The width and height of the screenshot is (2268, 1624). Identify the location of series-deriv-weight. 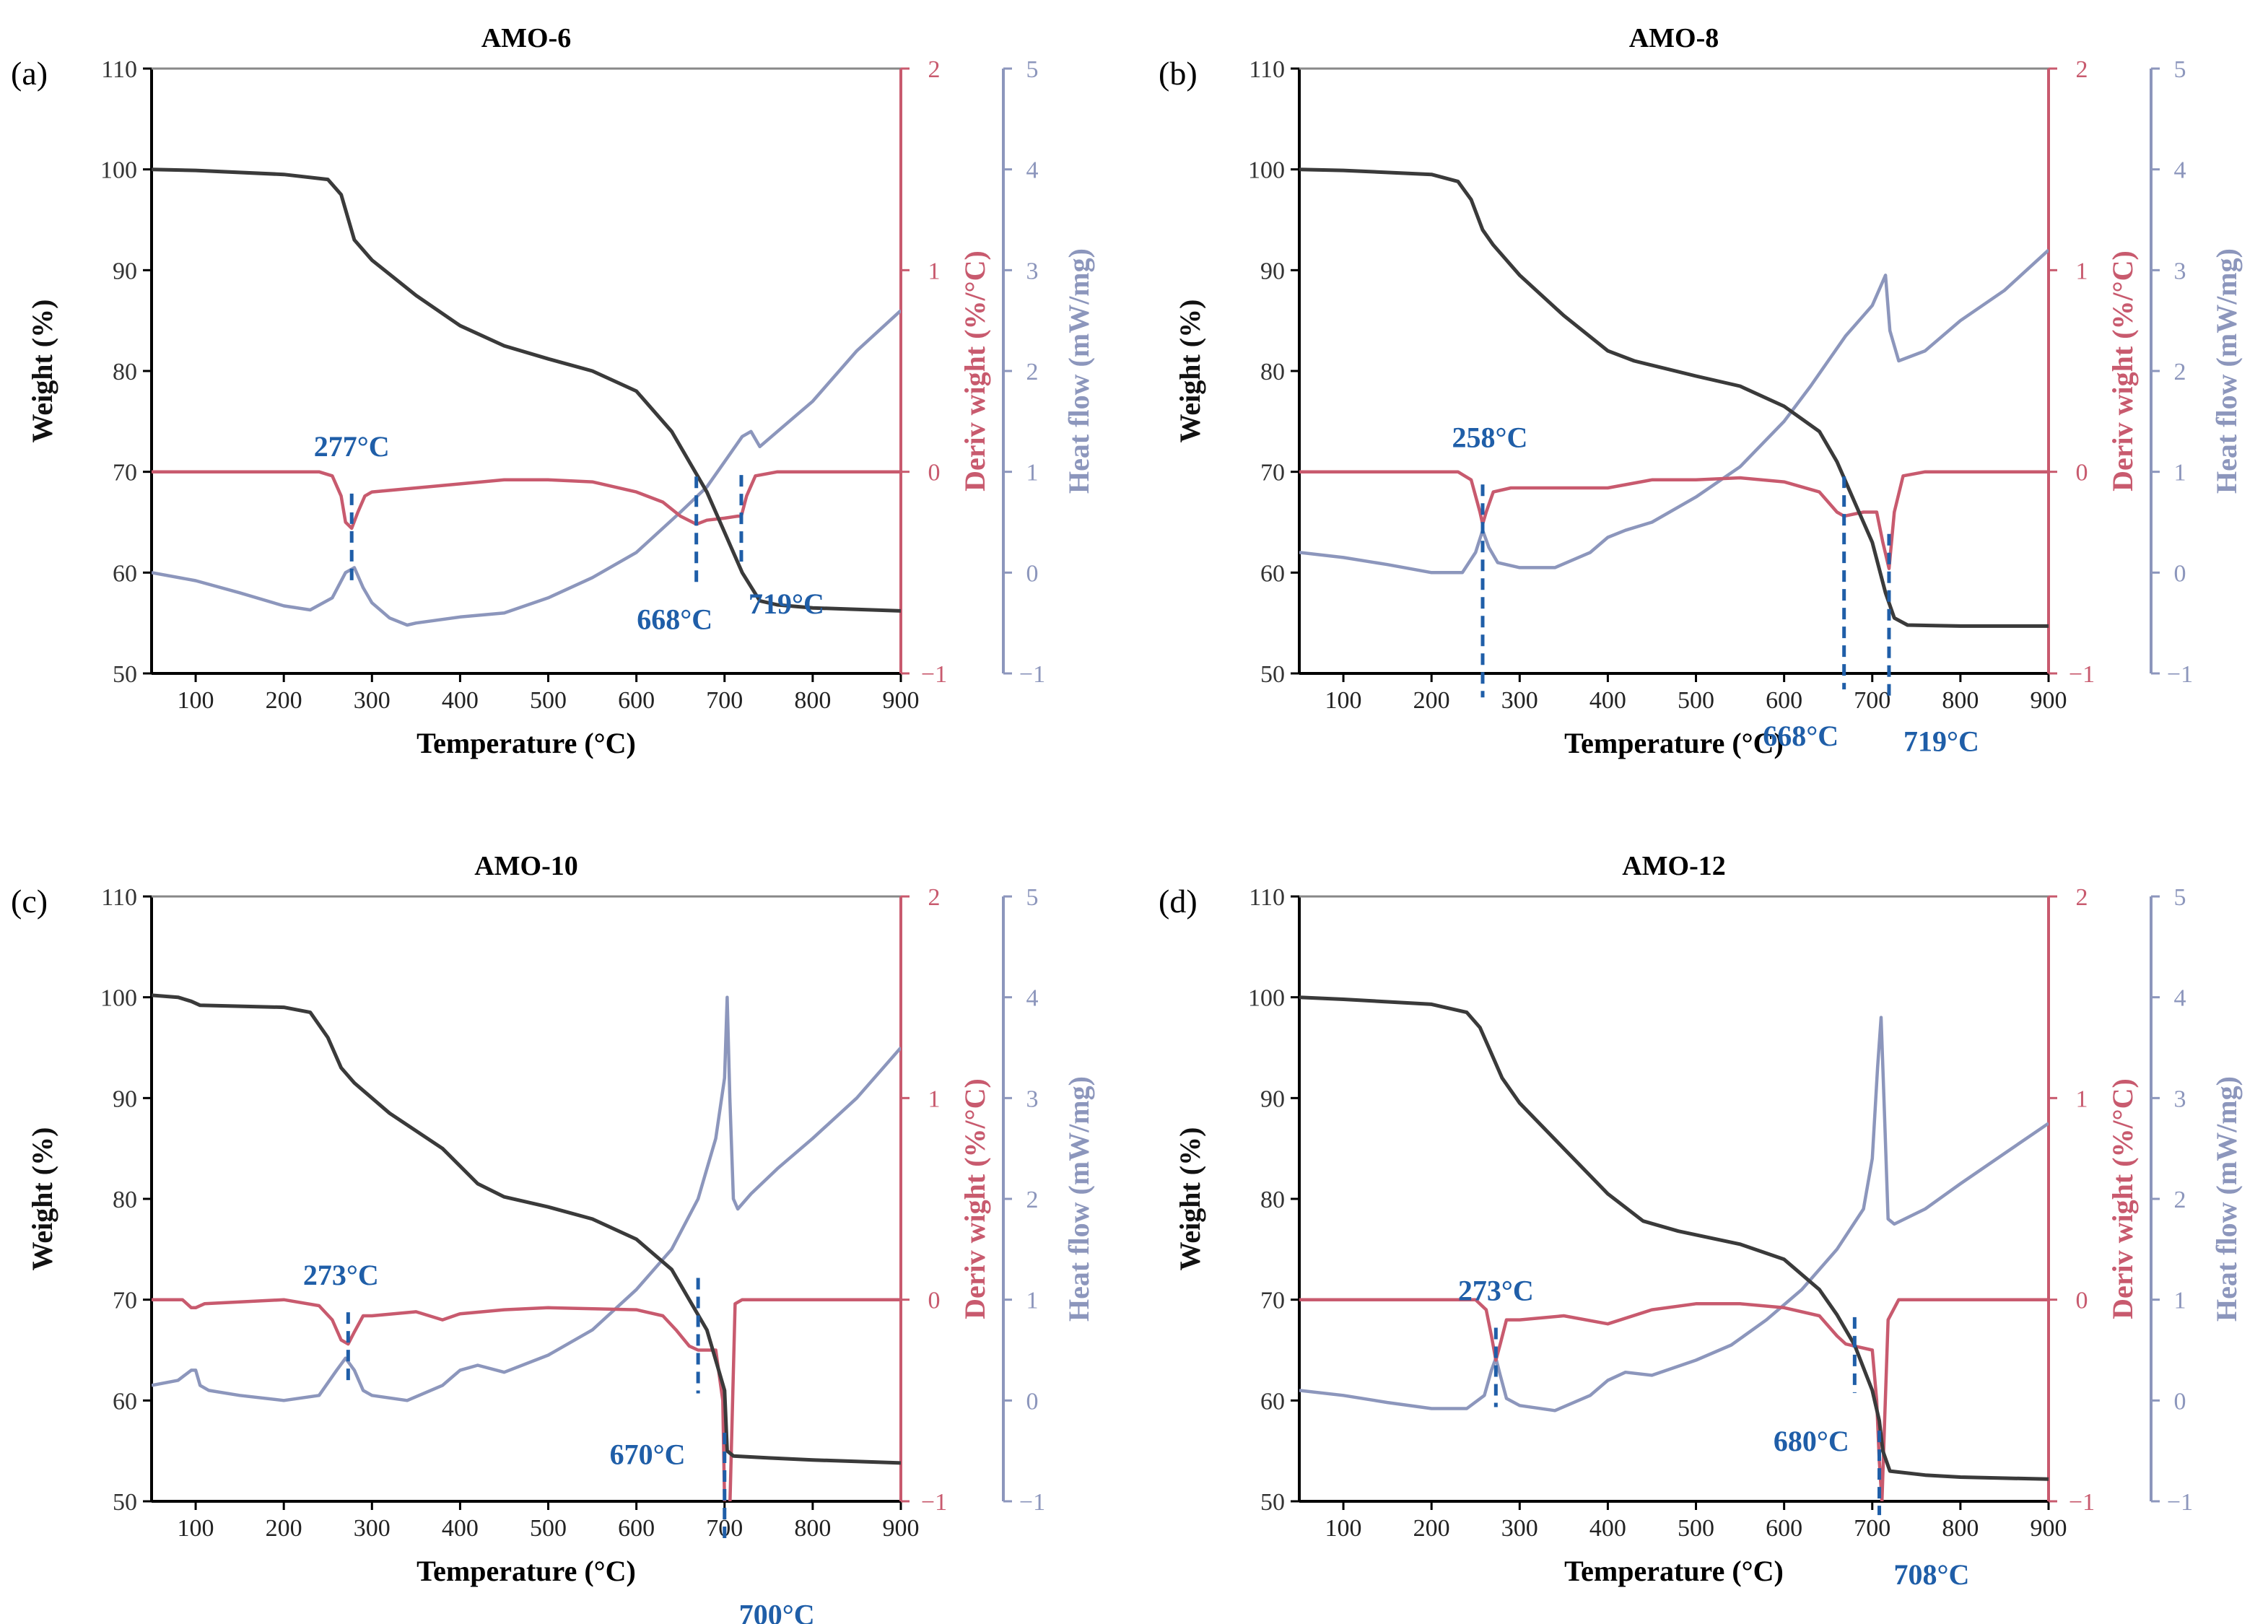
(1674, 1399).